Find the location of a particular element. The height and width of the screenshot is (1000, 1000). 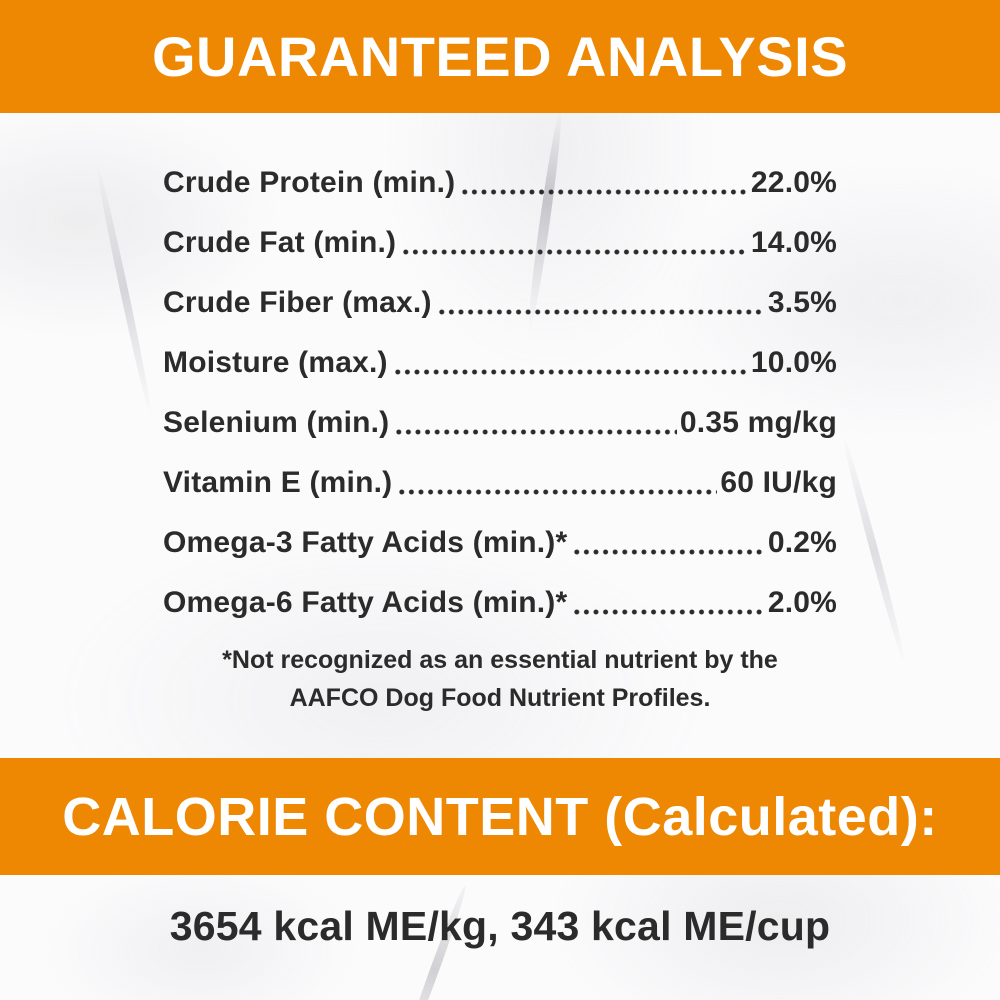

analysis-row: Moisture (max.) 10.0% is located at coordinates (500, 363).